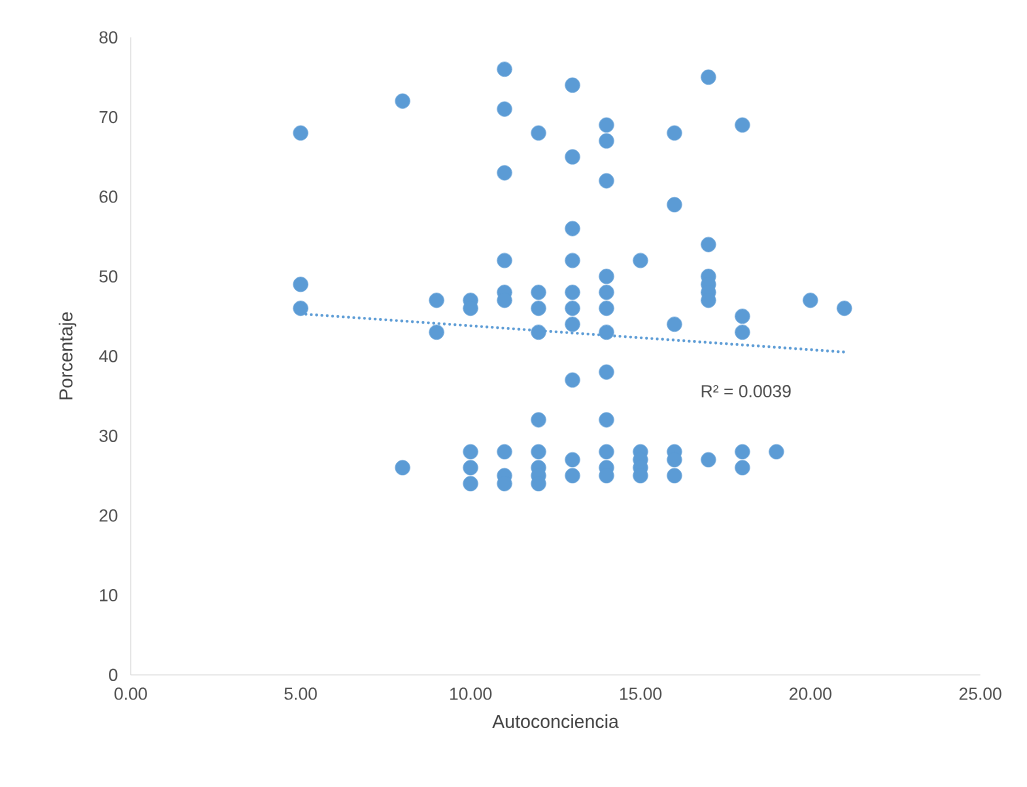 The image size is (1027, 787). I want to click on y-tick-label: 50, so click(108, 276).